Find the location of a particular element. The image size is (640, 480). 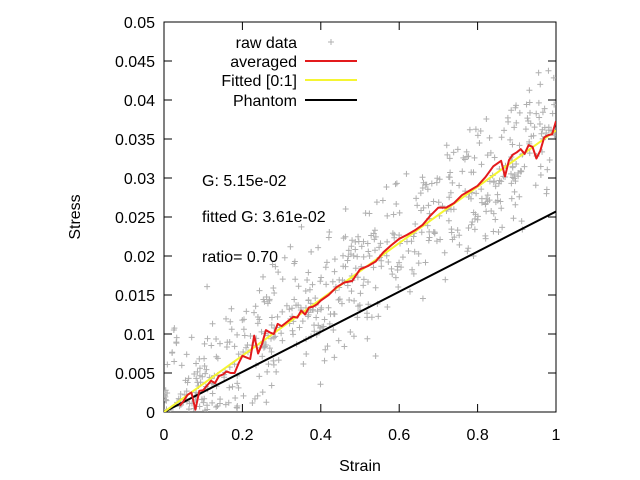

y-tick-label: 0.005 is located at coordinates (135, 374).